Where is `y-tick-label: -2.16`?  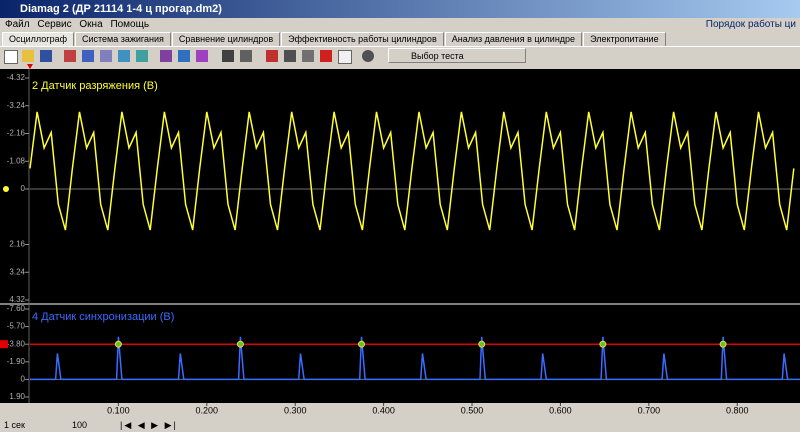 y-tick-label: -2.16 is located at coordinates (16, 133).